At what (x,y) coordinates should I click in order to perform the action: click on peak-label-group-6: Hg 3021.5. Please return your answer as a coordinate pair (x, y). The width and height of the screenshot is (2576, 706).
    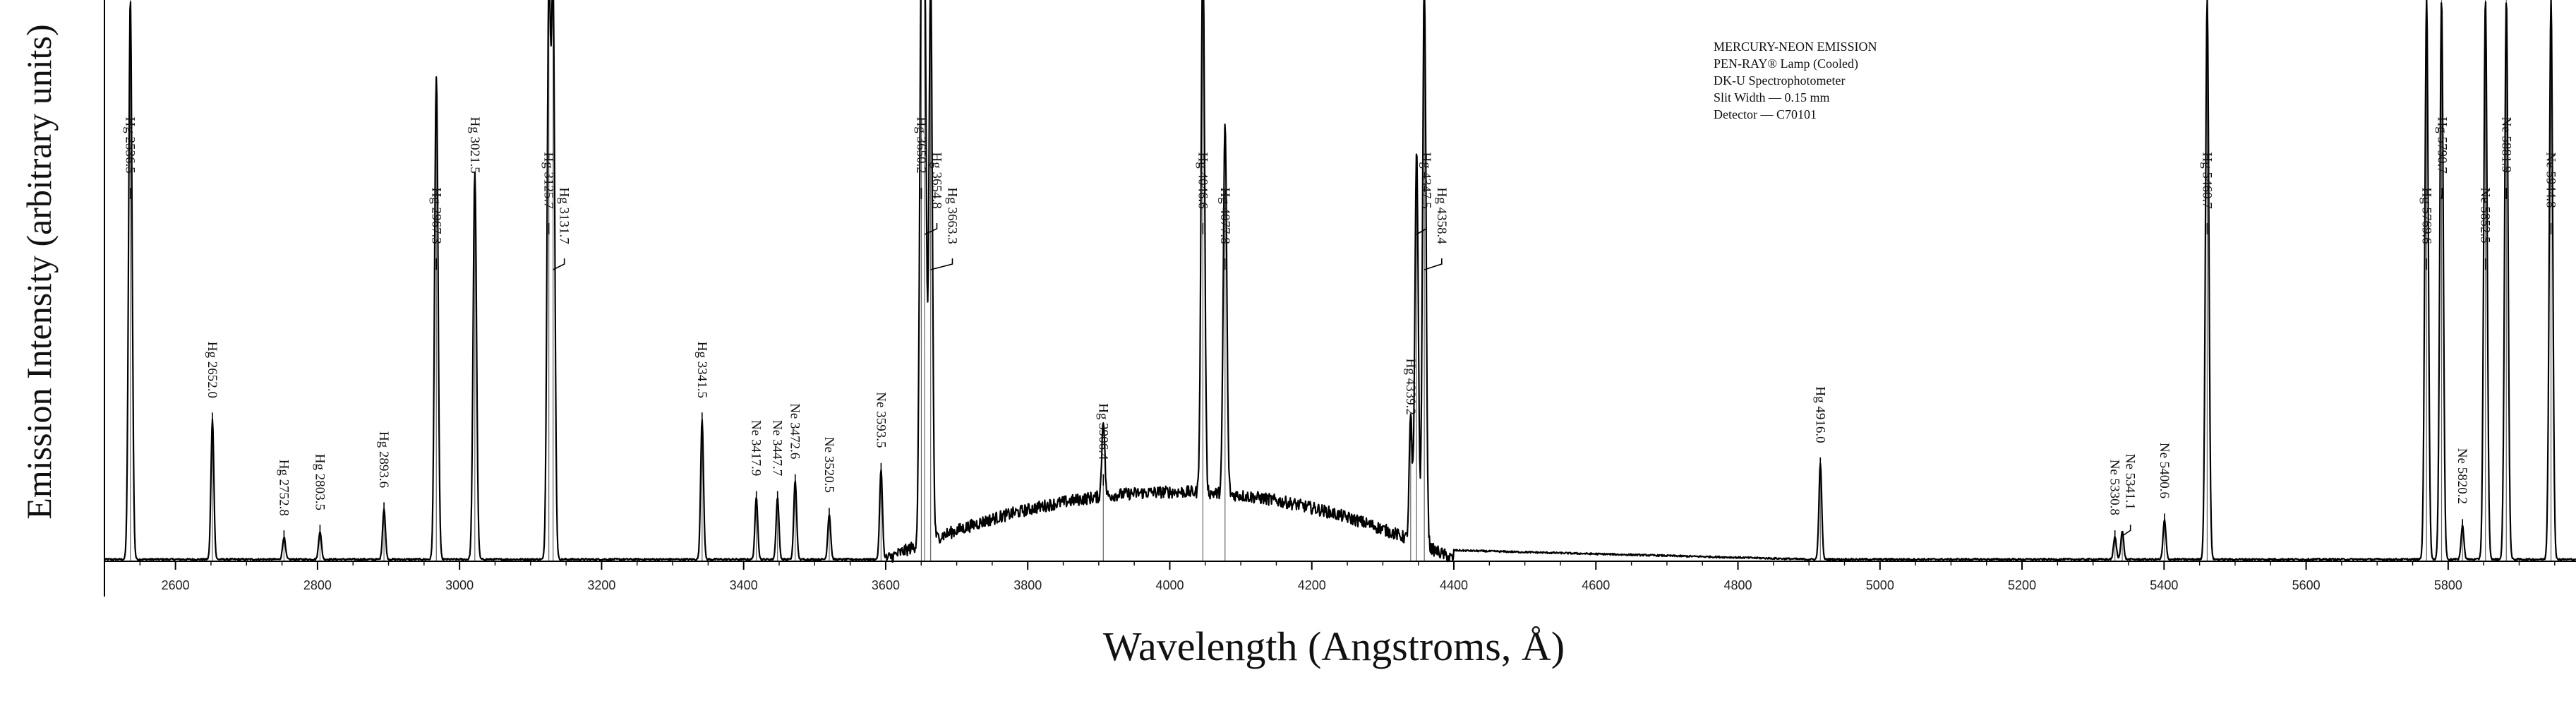
    Looking at the image, I should click on (474, 158).